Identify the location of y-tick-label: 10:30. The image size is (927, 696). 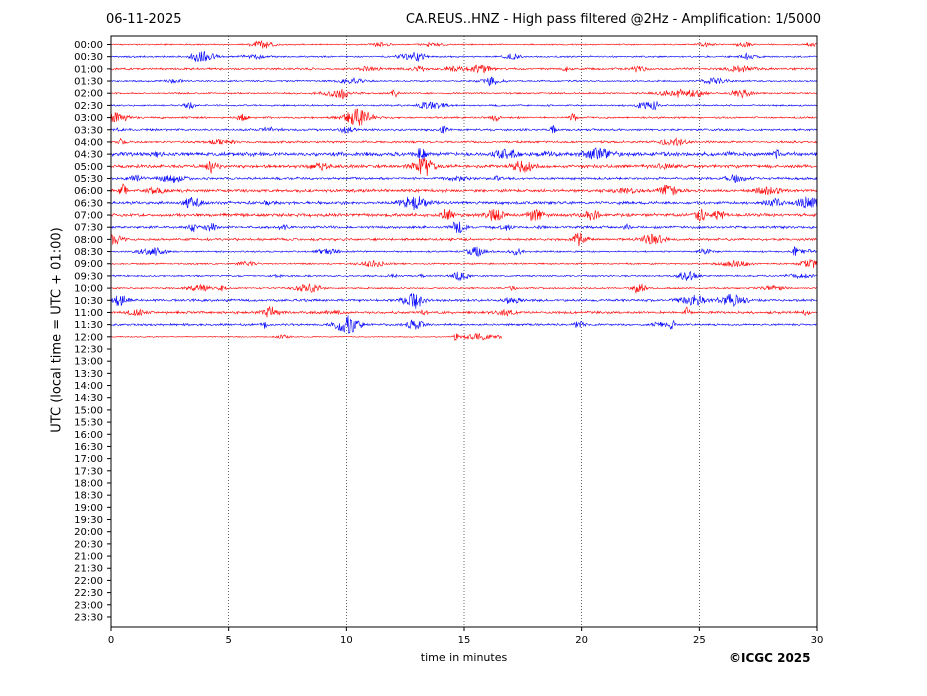
(88, 301).